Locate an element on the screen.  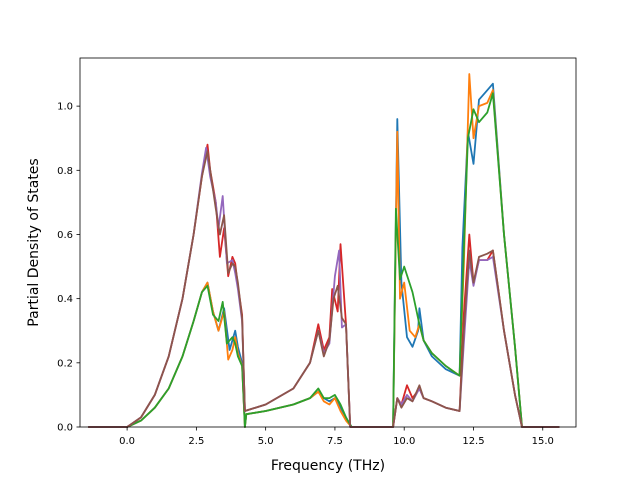
x-axis-label: Frequency (THz) is located at coordinates (328, 466).